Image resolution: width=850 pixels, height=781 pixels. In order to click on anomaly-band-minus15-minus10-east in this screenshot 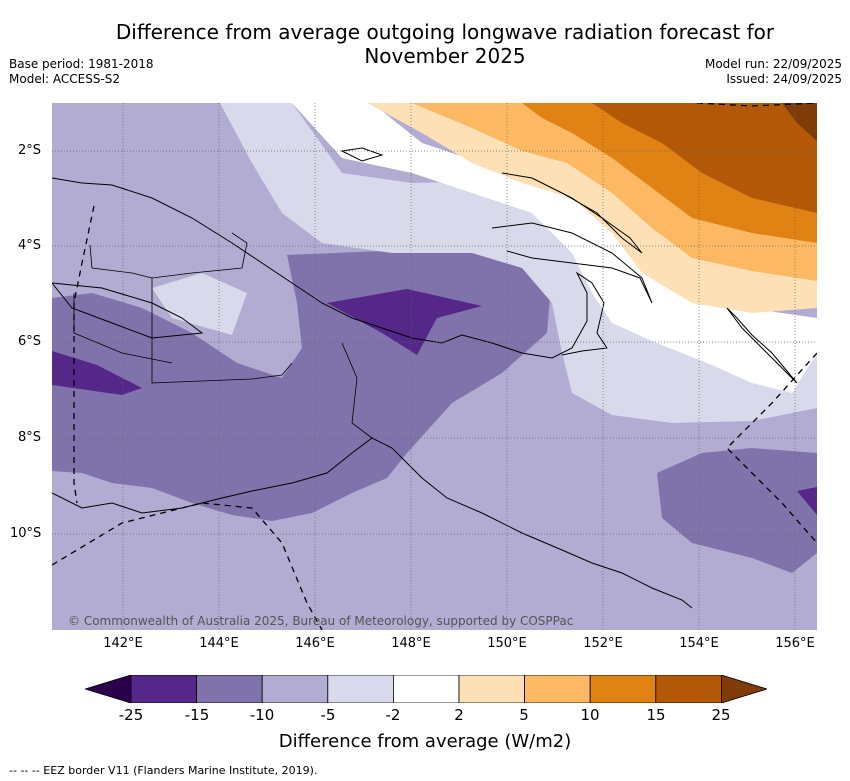, I will do `click(737, 510)`.